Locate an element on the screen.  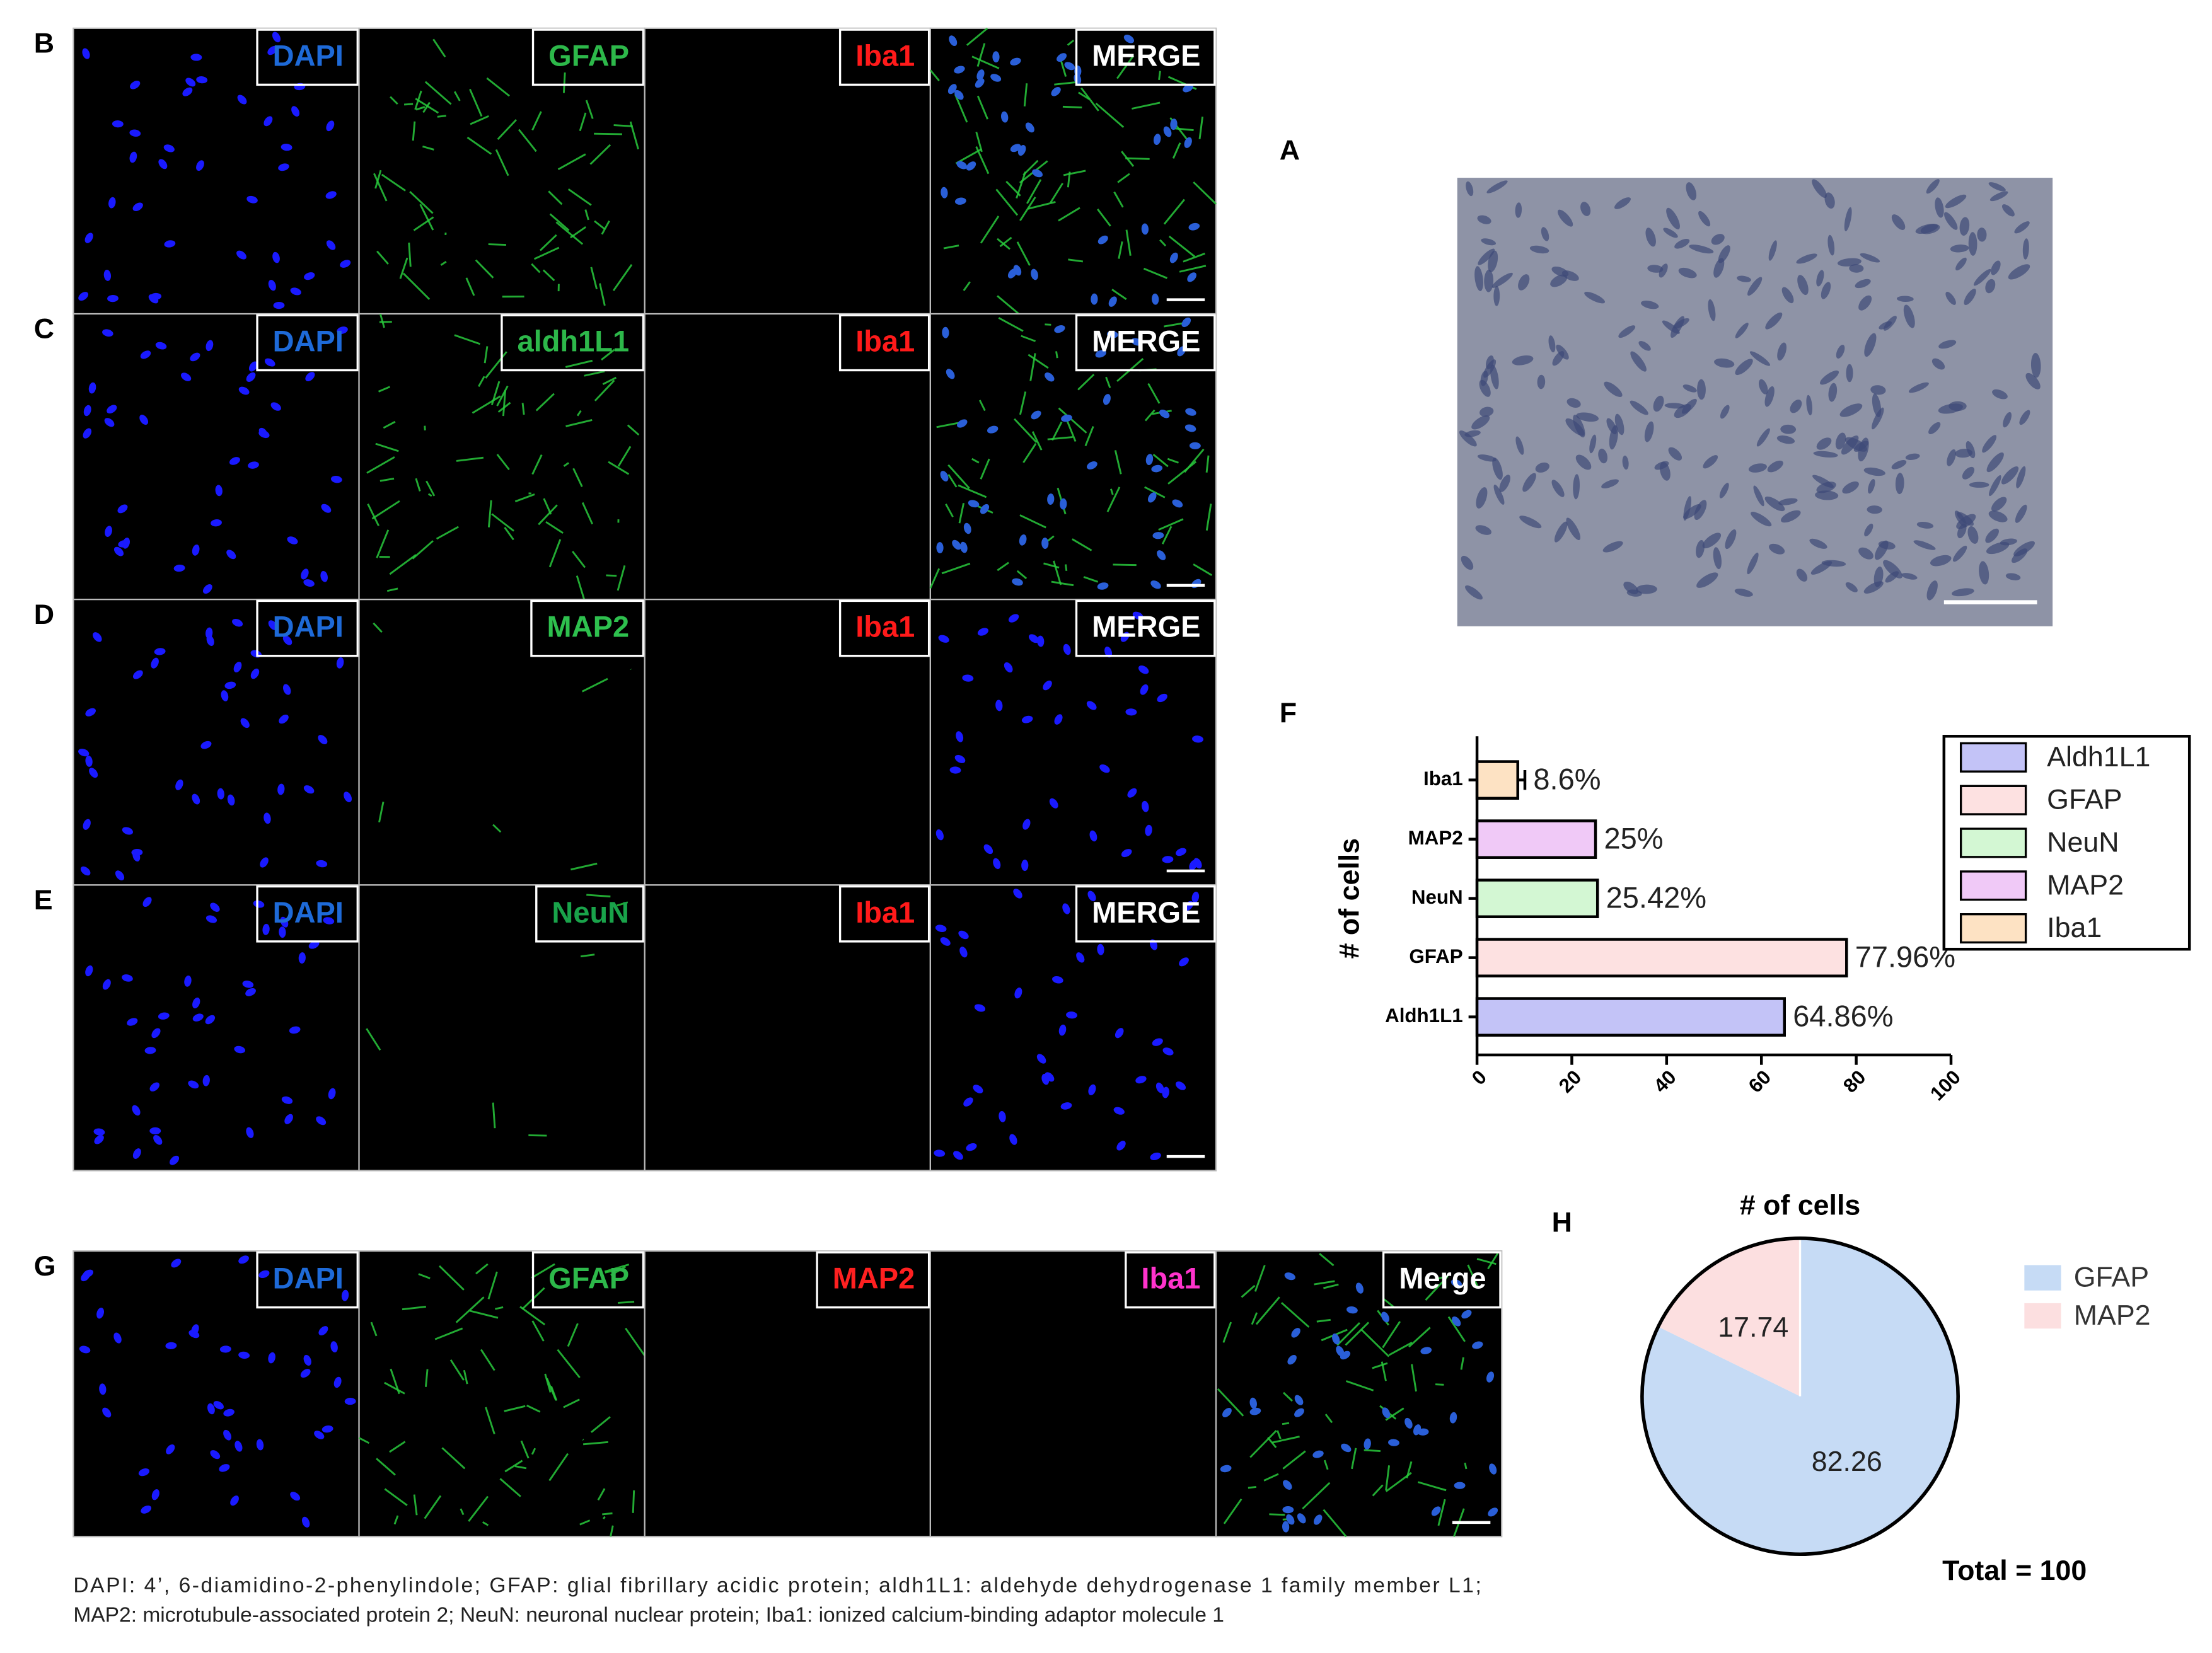
x-tick-label: 80 is located at coordinates (1854, 1081).